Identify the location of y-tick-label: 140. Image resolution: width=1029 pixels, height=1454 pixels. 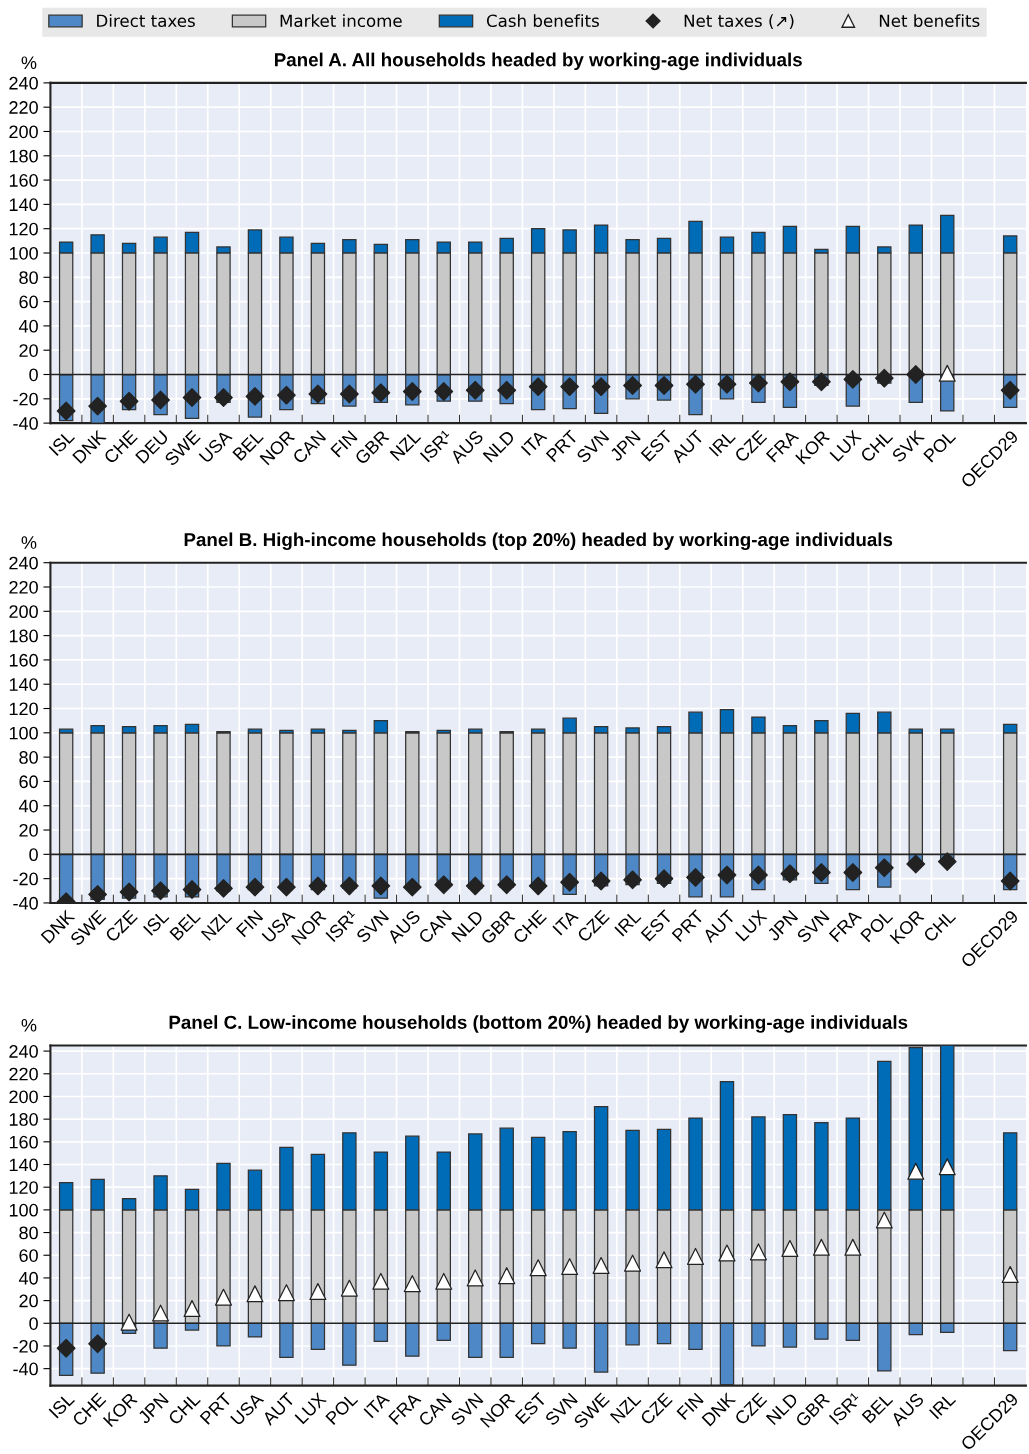
(23, 684).